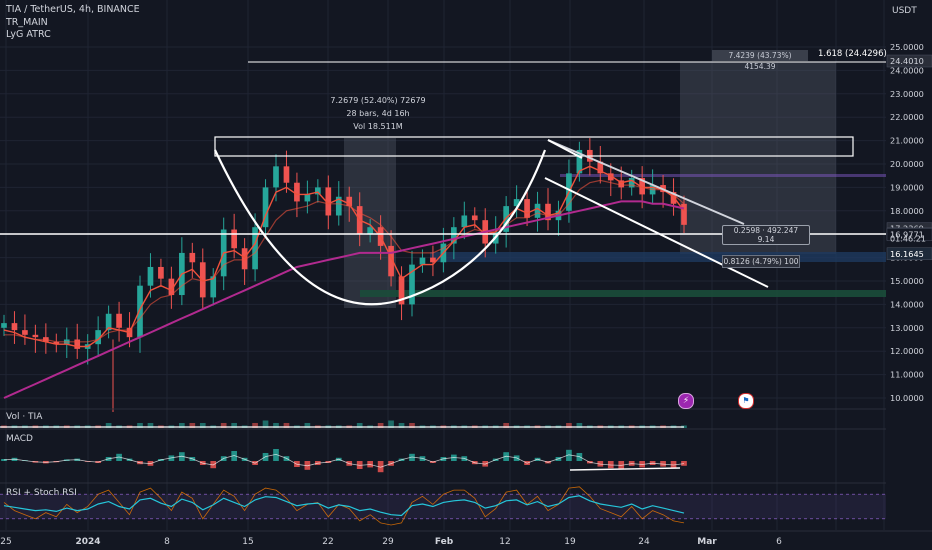  Describe the element at coordinates (909, 61) in the screenshot. I see `price-label-bg` at that location.